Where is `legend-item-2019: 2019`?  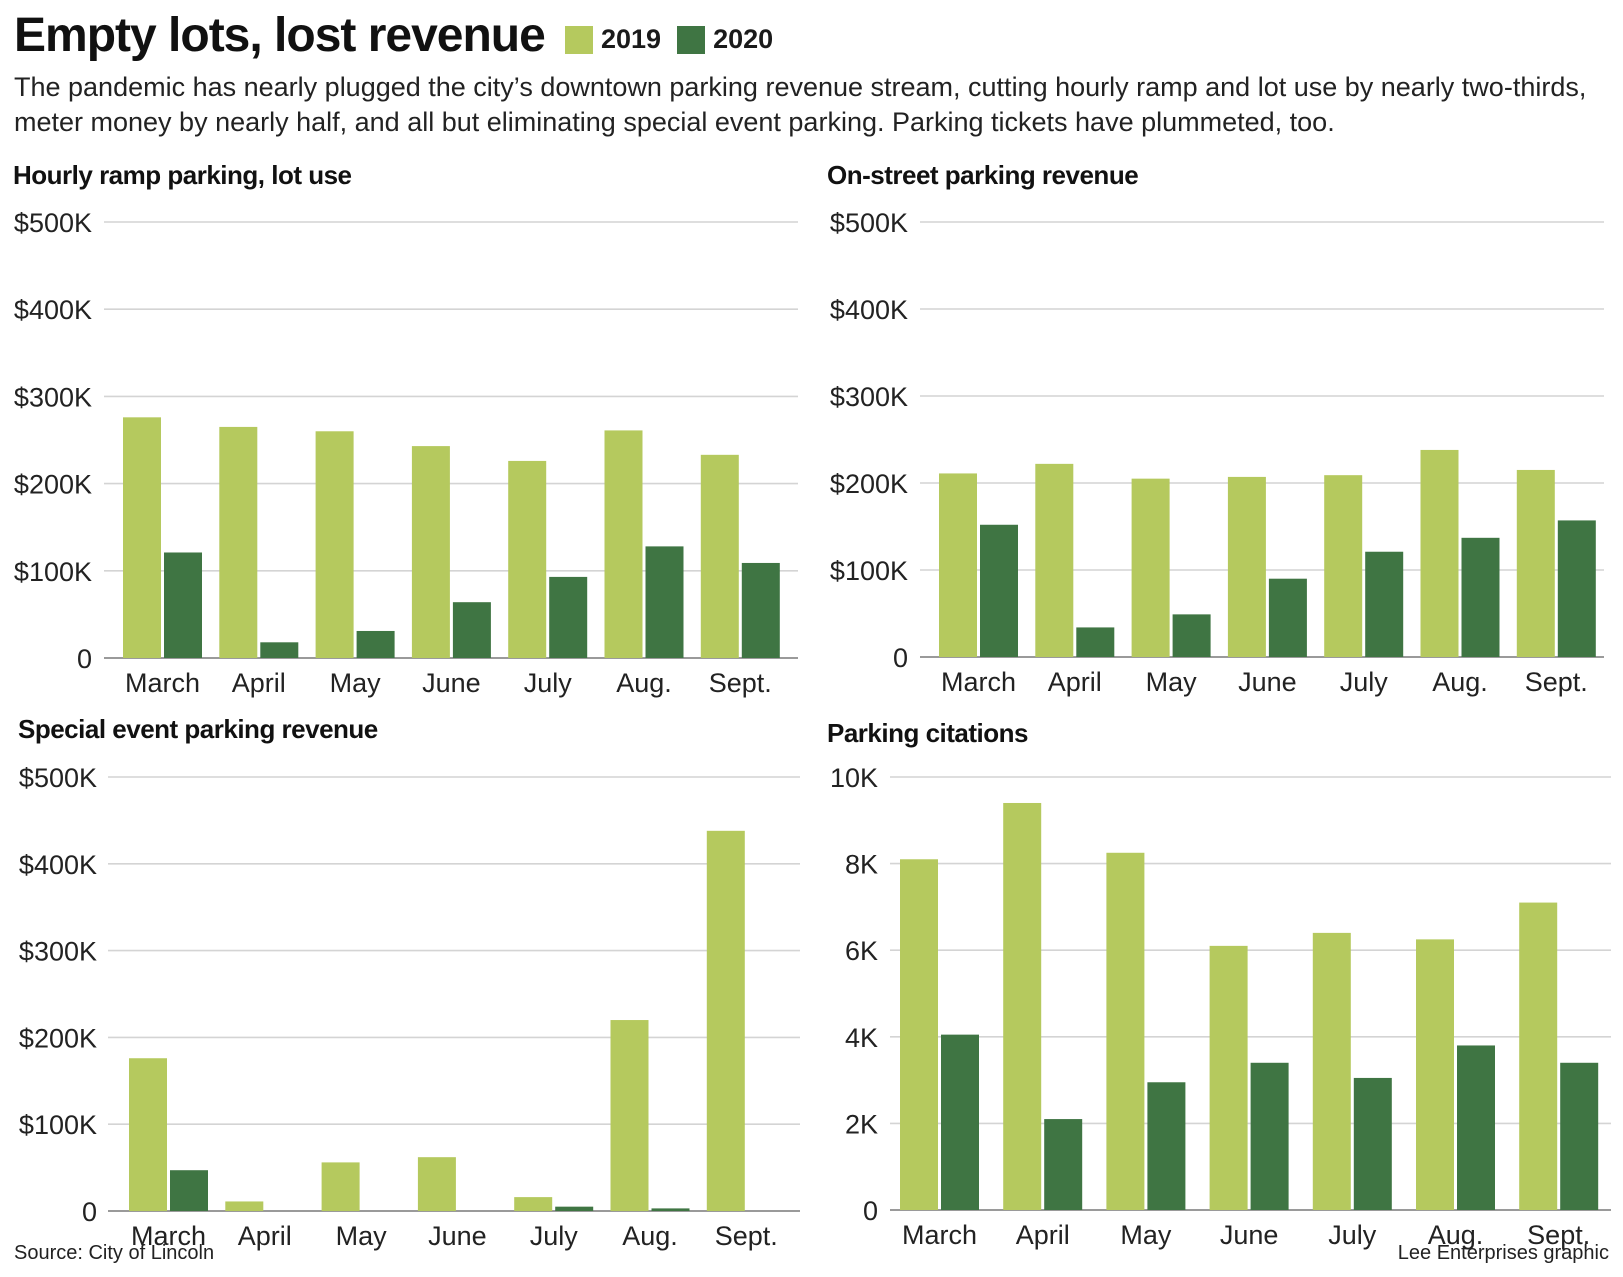 legend-item-2019: 2019 is located at coordinates (613, 39).